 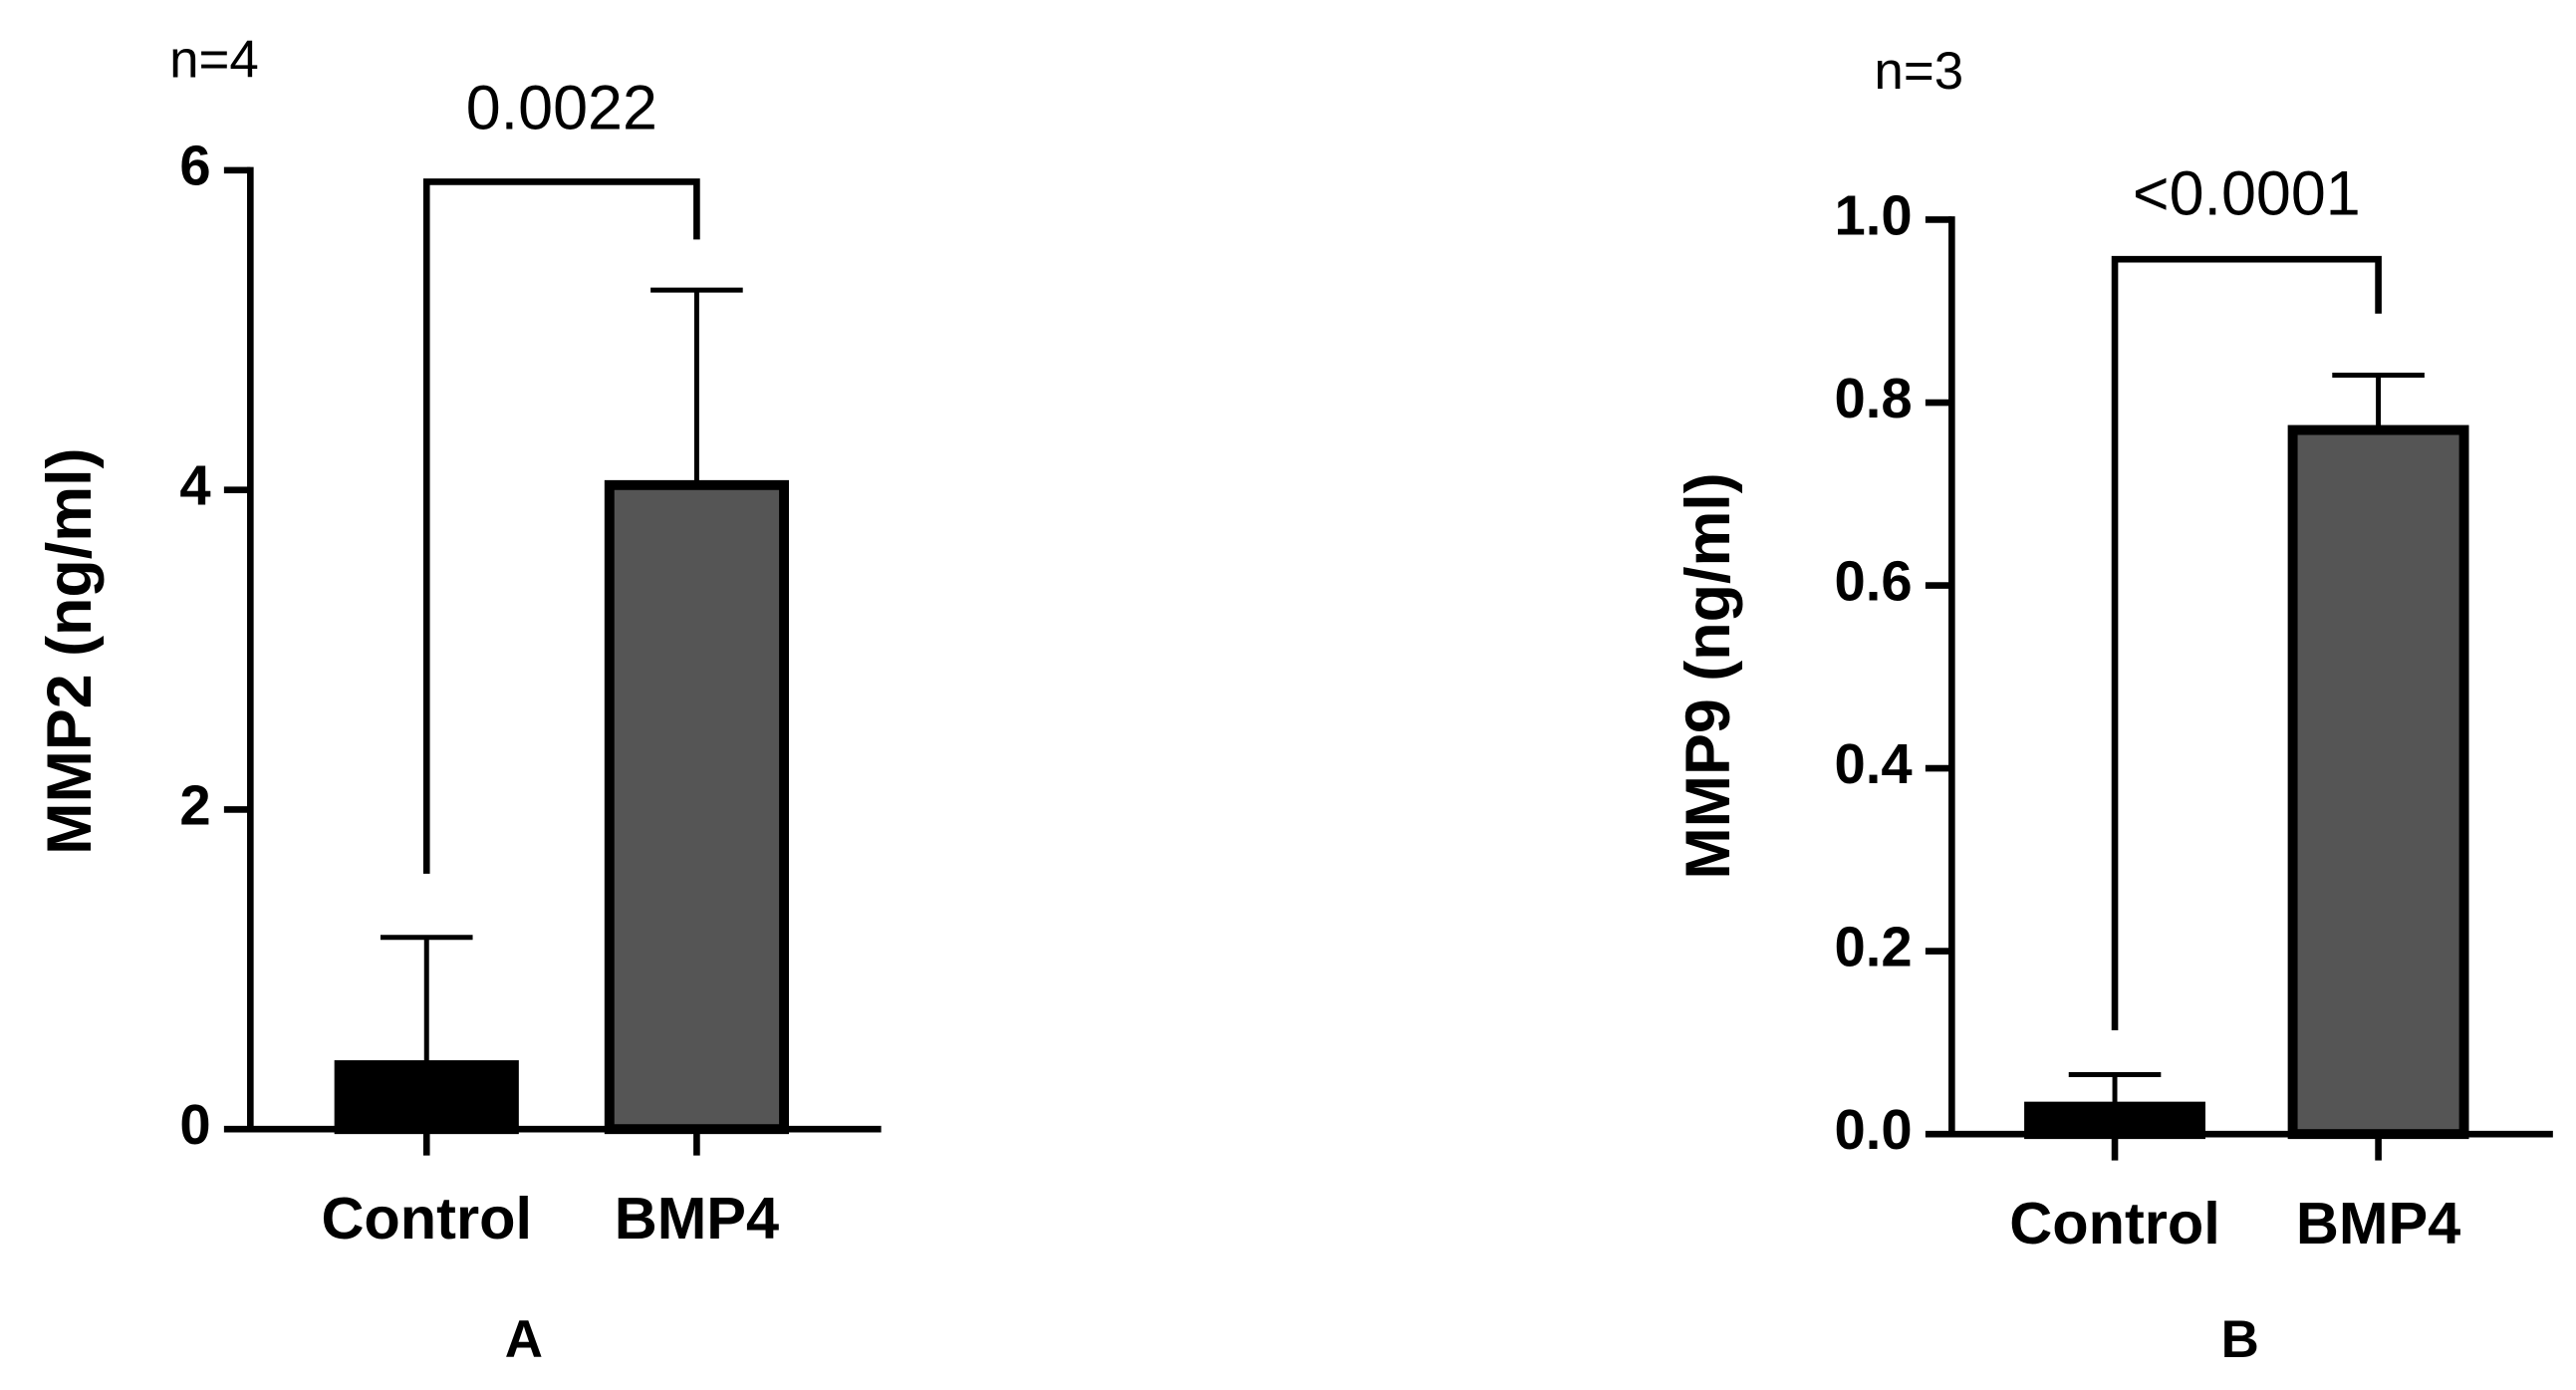 I want to click on panel-label: A, so click(x=524, y=1339).